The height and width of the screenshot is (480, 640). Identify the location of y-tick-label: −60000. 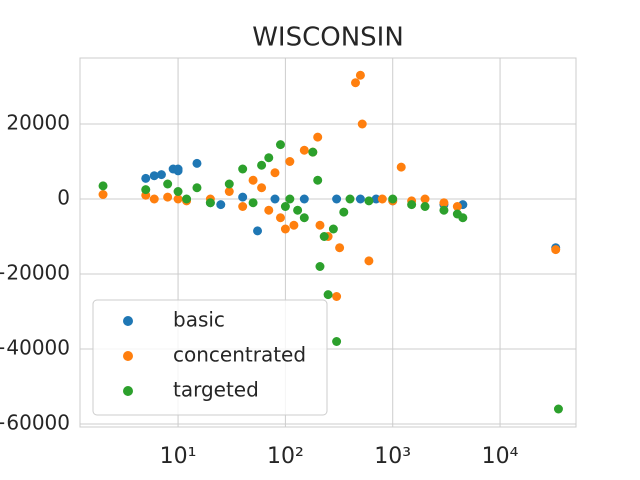
(35, 423).